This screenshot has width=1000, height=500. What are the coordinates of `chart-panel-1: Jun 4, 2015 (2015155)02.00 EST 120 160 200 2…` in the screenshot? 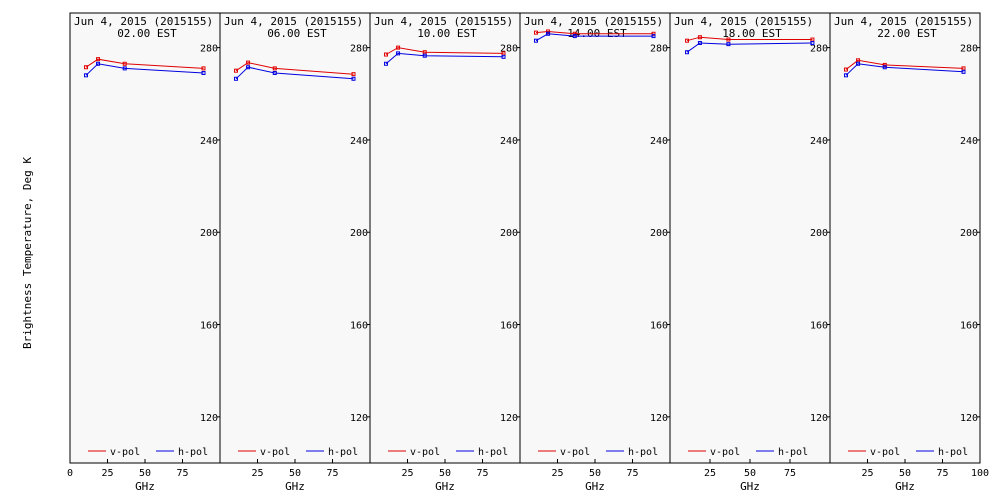 It's located at (144, 252).